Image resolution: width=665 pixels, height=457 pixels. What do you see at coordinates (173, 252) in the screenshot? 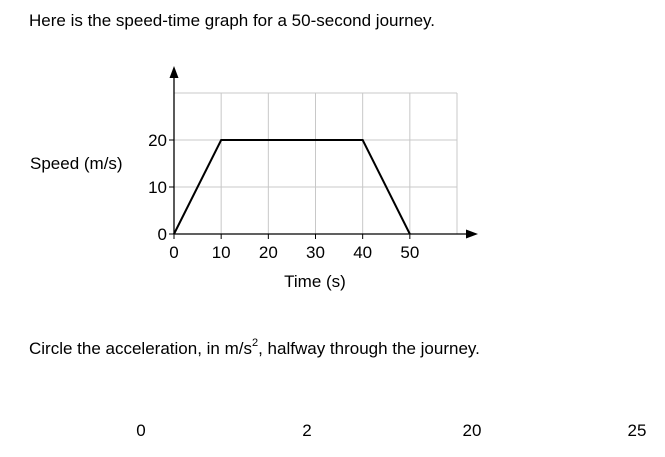
I see `x-tick-label: 0` at bounding box center [173, 252].